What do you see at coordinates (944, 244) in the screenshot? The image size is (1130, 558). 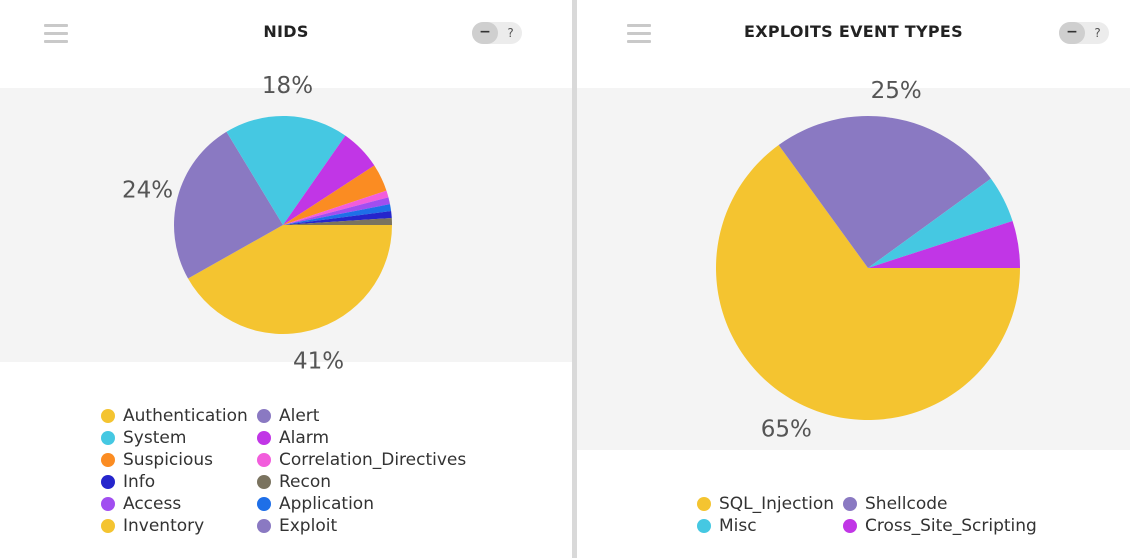 I see `pie-slice-cross-site-scripting` at bounding box center [944, 244].